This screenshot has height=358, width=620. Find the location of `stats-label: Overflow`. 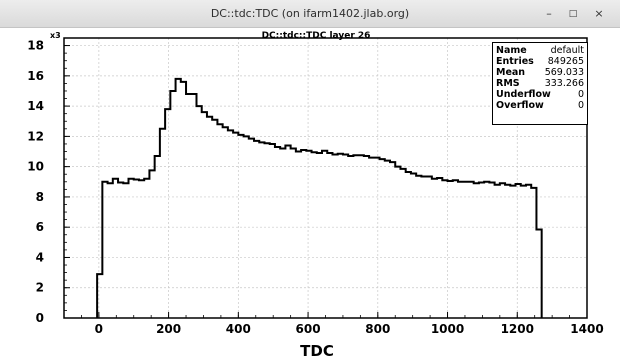

stats-label: Overflow is located at coordinates (520, 105).